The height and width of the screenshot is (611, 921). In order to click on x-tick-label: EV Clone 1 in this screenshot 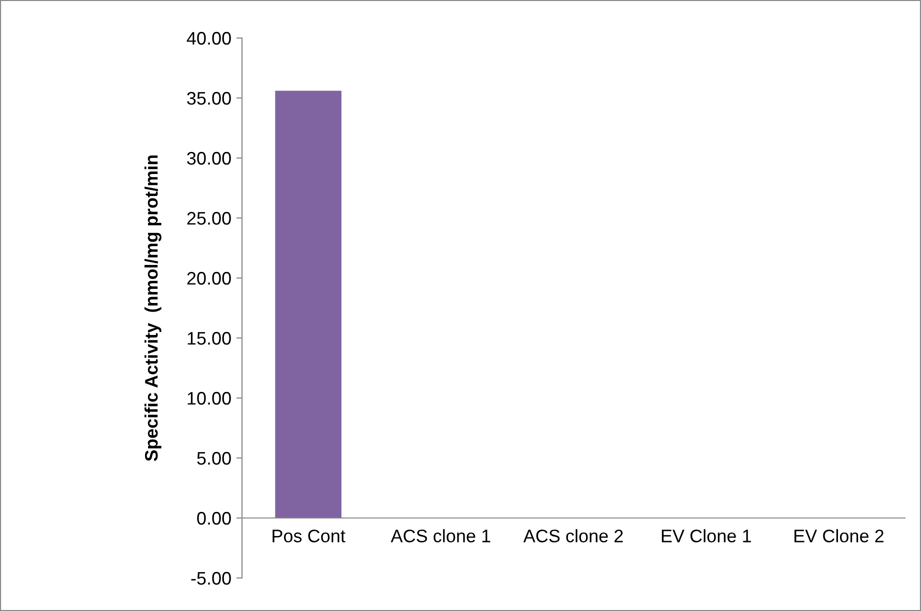, I will do `click(706, 535)`.